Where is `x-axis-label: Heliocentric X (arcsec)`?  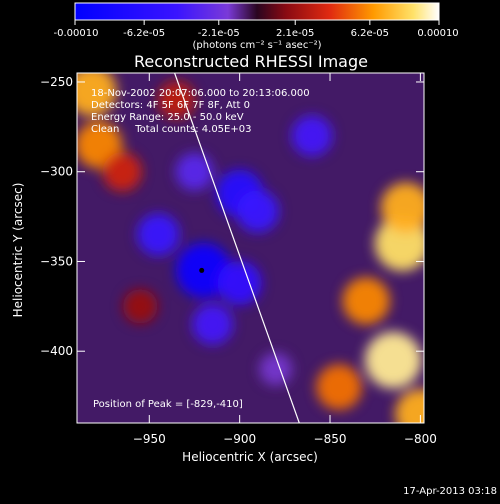 x-axis-label: Heliocentric X (arcsec) is located at coordinates (250, 457).